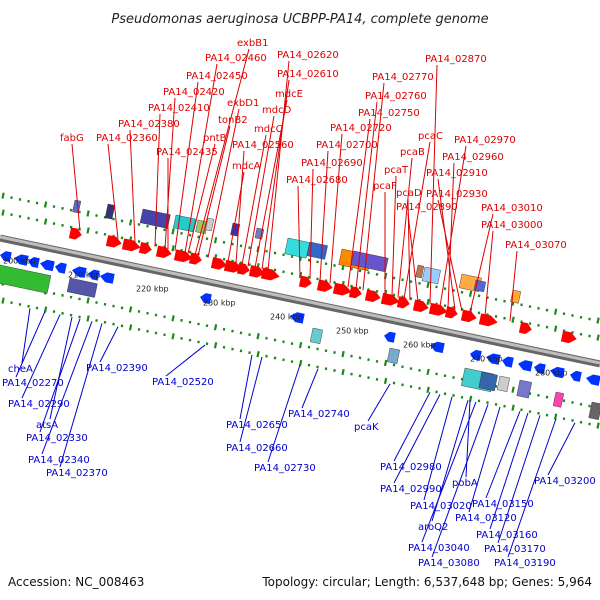  Describe the element at coordinates (252, 43) in the screenshot. I see `gene-label: exbB1` at that location.